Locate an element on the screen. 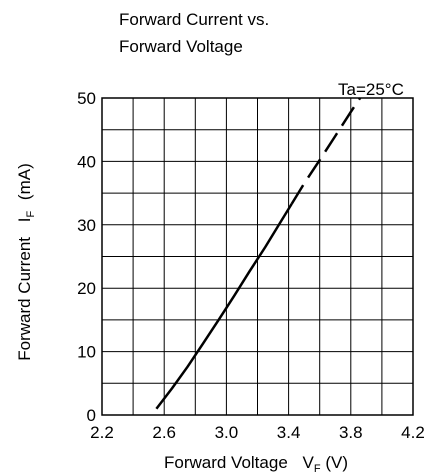 Image resolution: width=441 pixels, height=475 pixels. y-tick-label: 40 is located at coordinates (86, 161).